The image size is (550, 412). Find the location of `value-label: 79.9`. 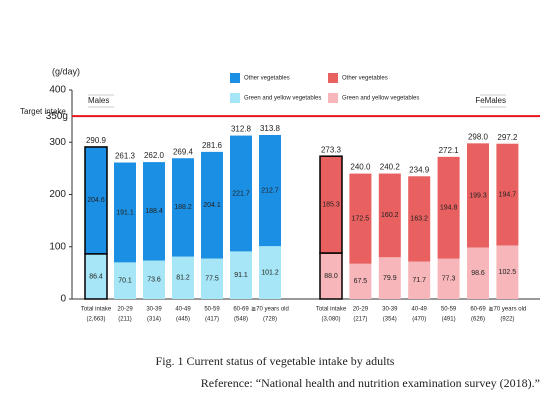

value-label: 79.9 is located at coordinates (390, 278).